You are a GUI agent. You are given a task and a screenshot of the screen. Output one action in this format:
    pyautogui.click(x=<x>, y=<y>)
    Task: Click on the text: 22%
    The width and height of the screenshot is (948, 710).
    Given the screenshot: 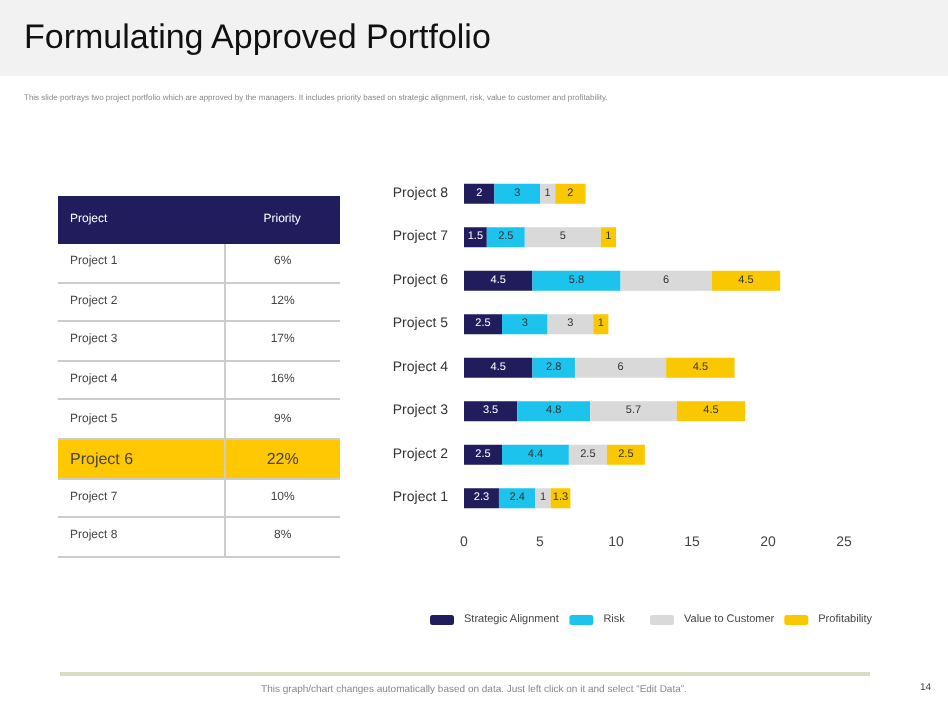 What is the action you would take?
    pyautogui.click(x=282, y=458)
    